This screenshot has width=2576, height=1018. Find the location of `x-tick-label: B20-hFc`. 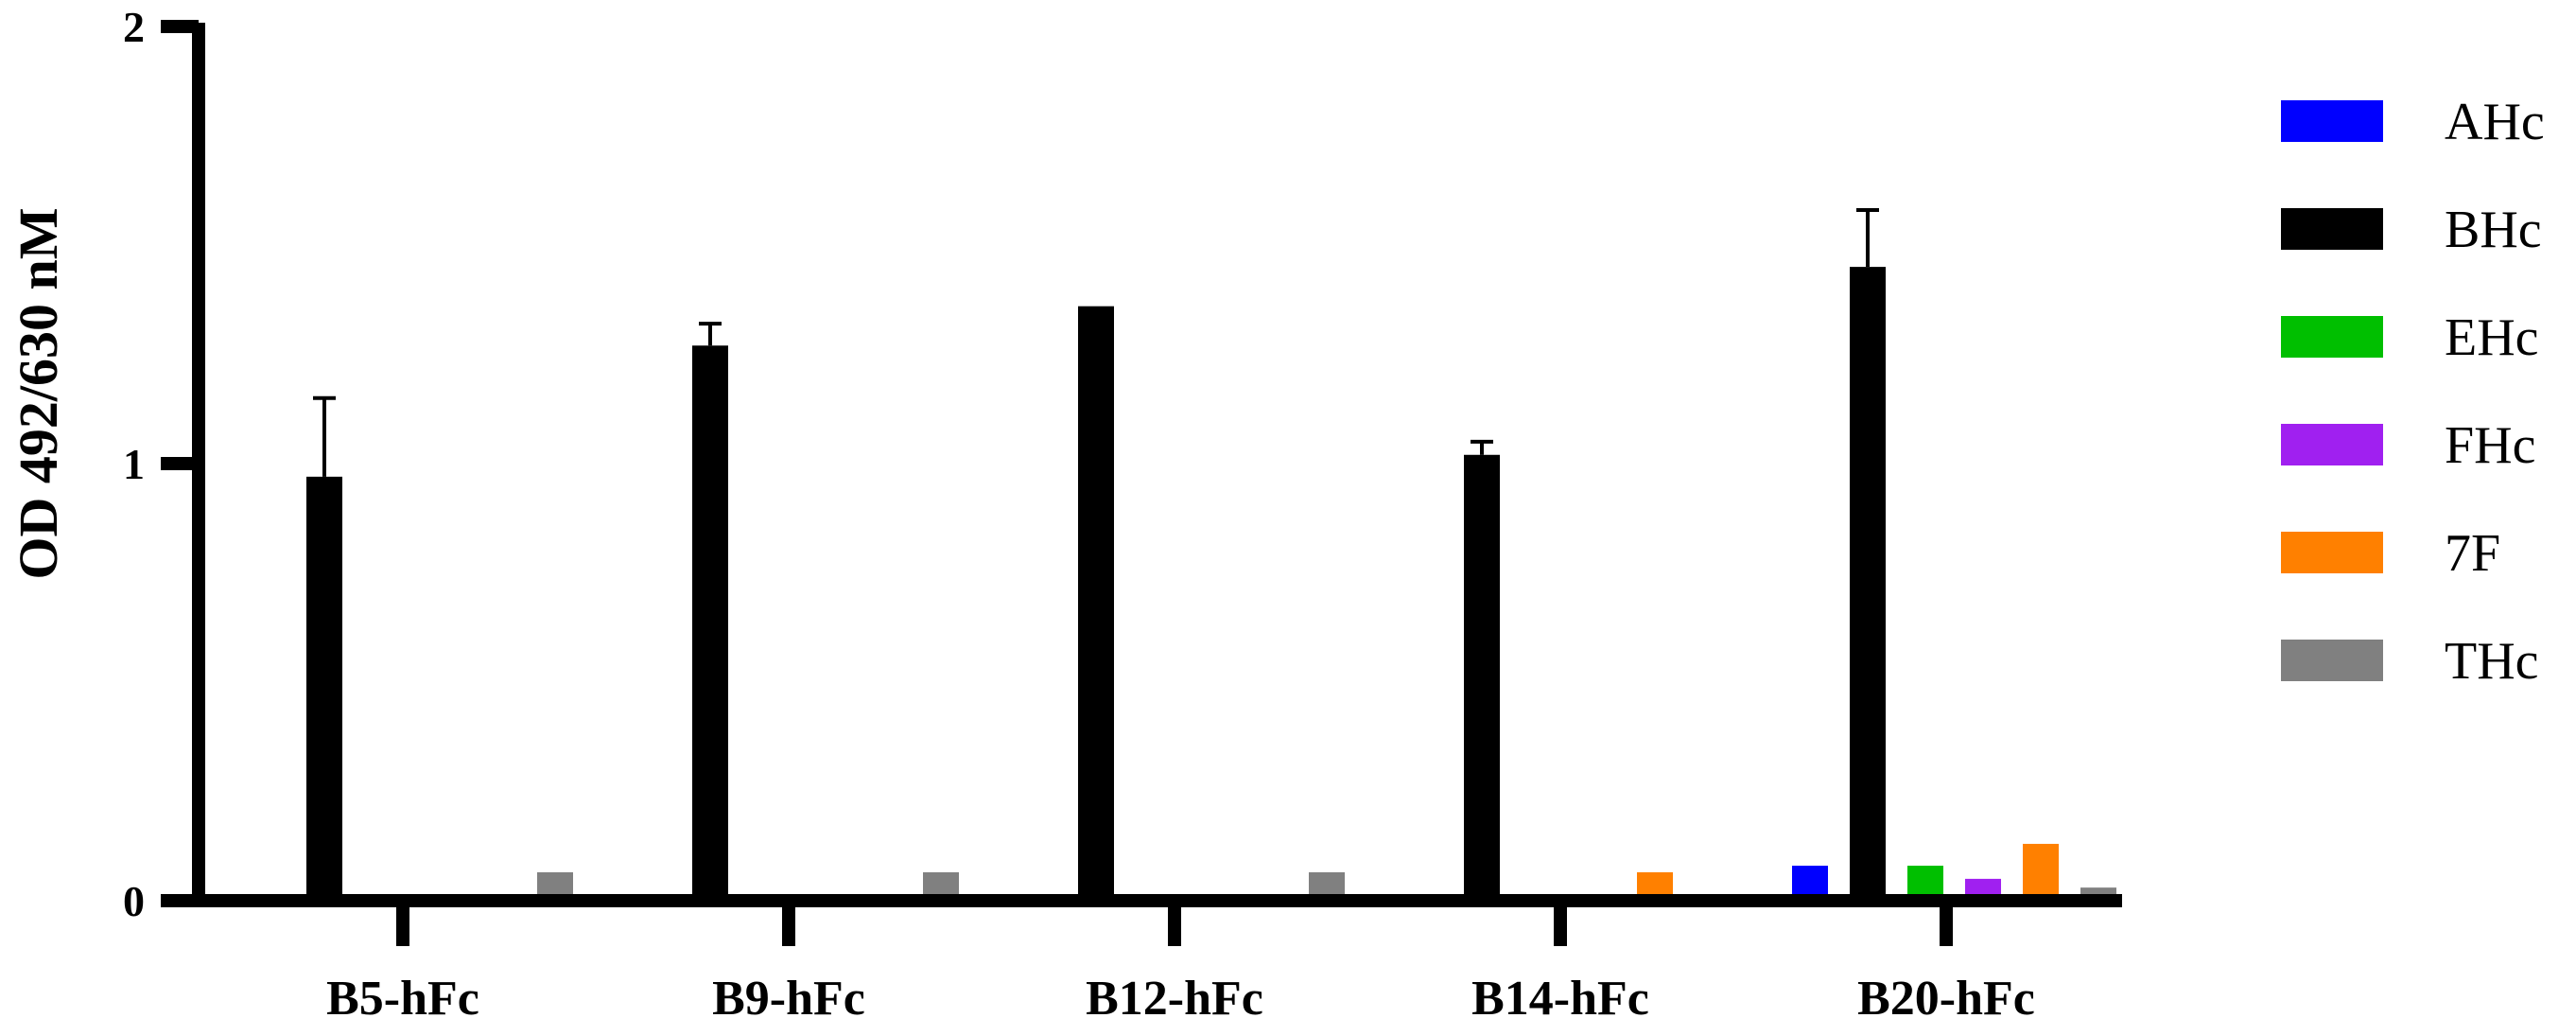

x-tick-label: B20-hFc is located at coordinates (1946, 995).